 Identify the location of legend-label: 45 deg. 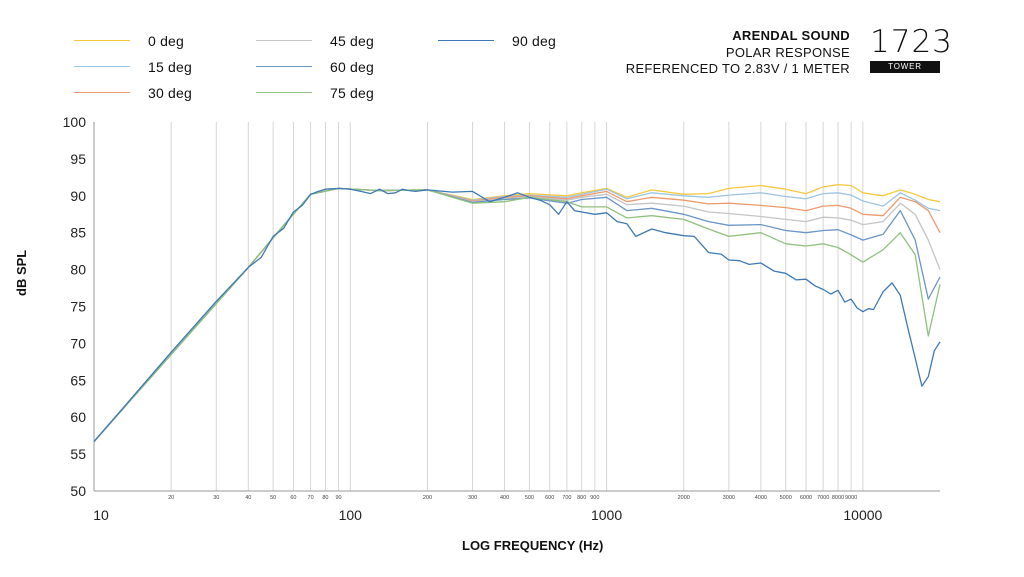
(352, 41).